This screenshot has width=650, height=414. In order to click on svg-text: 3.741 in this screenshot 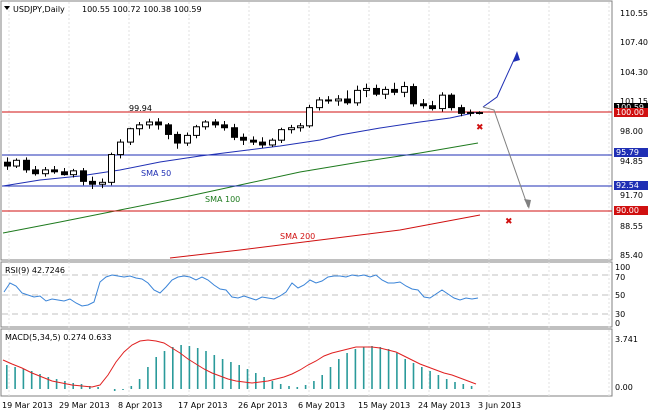, I will do `click(626, 339)`.